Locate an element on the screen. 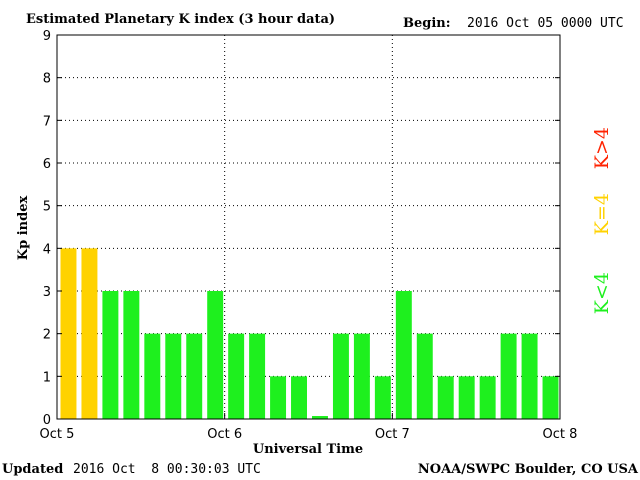  y-axis-label: Kp index is located at coordinates (23, 228).